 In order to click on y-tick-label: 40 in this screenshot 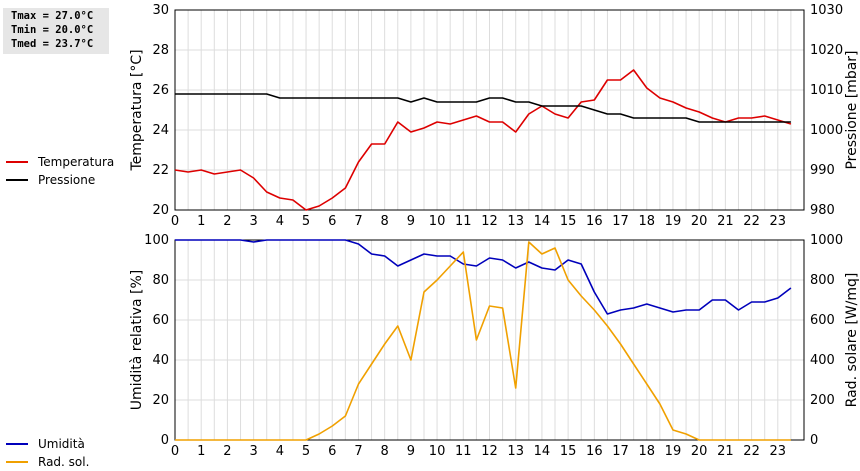, I will do `click(160, 360)`.